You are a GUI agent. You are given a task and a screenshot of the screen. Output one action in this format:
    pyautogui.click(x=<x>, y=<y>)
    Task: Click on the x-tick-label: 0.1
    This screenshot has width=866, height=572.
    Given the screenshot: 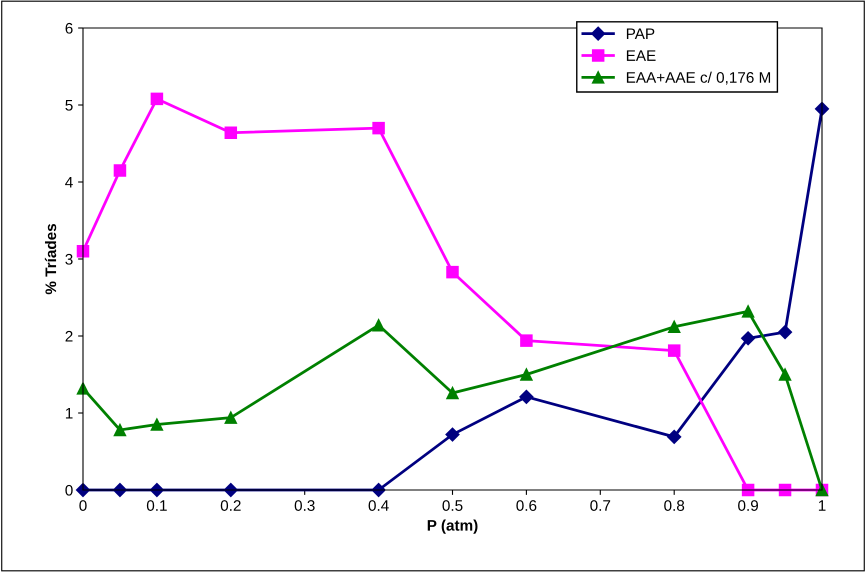 What is the action you would take?
    pyautogui.click(x=156, y=505)
    